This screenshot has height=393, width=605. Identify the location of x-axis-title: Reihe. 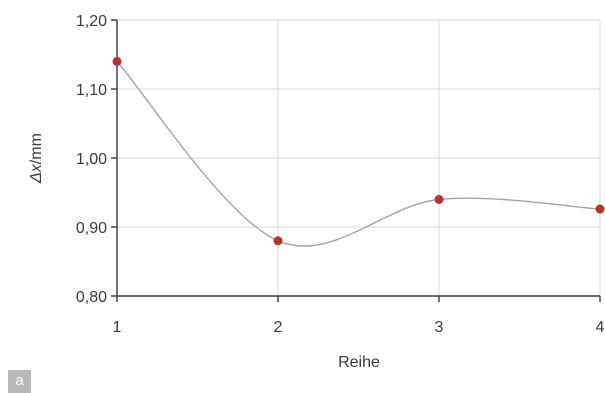
(359, 362).